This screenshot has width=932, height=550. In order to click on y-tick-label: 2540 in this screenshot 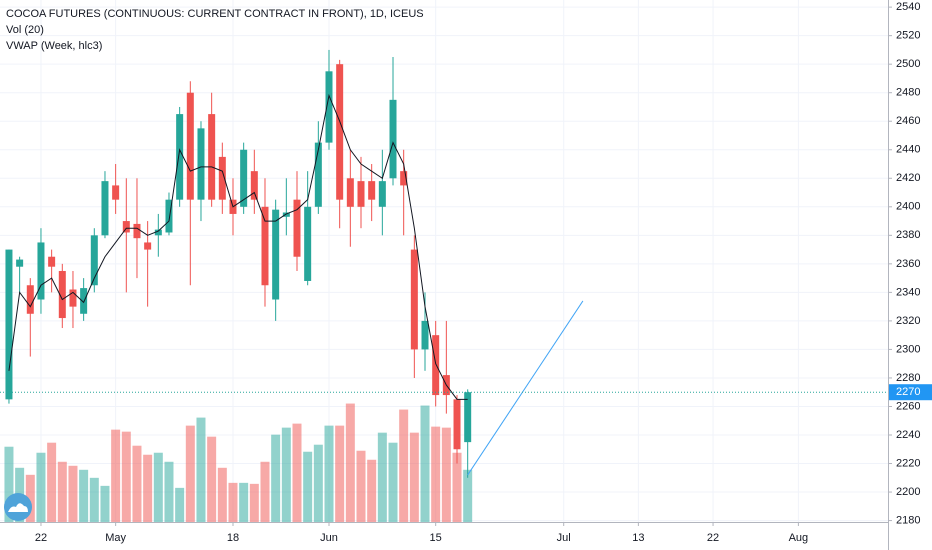, I will do `click(908, 7)`.